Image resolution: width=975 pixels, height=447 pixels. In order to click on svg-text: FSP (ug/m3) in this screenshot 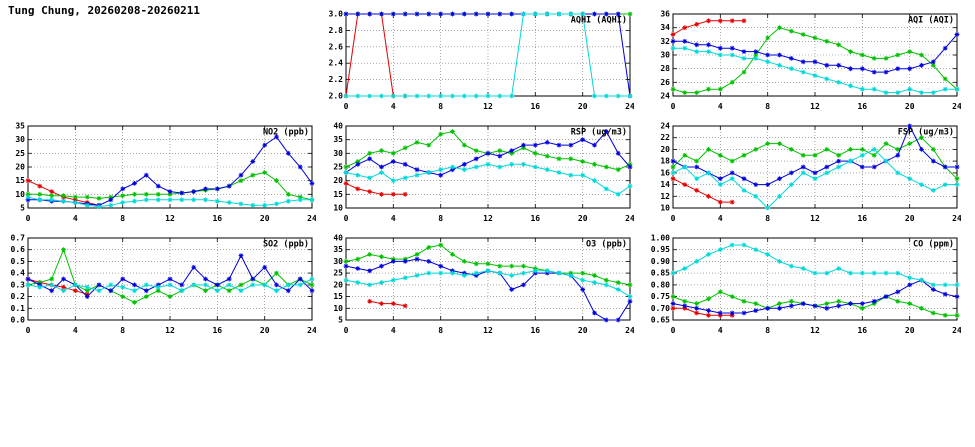, I will do `click(926, 133)`.